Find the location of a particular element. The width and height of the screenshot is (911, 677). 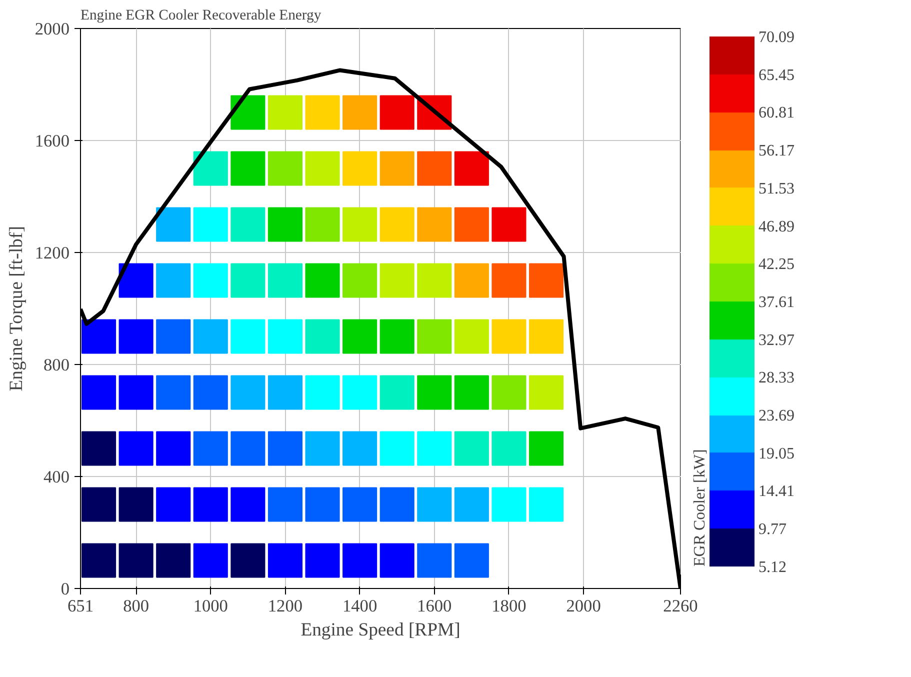

y-tick-label: 0 is located at coordinates (65, 589).